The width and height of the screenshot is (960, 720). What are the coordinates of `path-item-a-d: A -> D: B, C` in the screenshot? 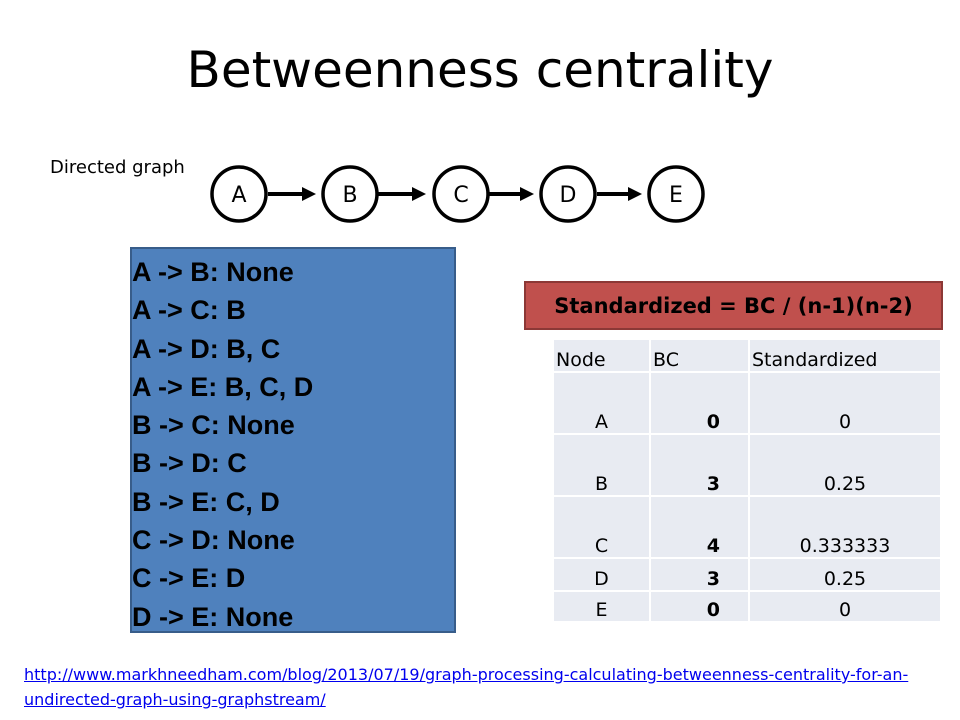 It's located at (206, 348).